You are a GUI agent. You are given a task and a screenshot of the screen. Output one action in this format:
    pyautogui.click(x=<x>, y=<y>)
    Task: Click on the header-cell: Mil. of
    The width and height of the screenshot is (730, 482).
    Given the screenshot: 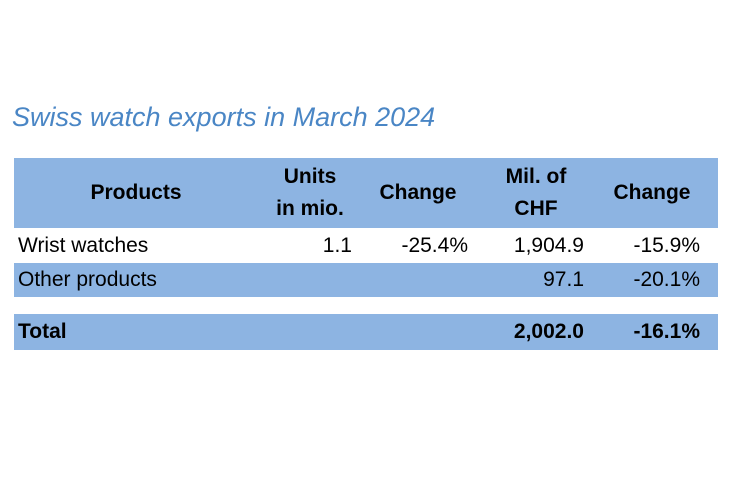 What is the action you would take?
    pyautogui.click(x=536, y=176)
    